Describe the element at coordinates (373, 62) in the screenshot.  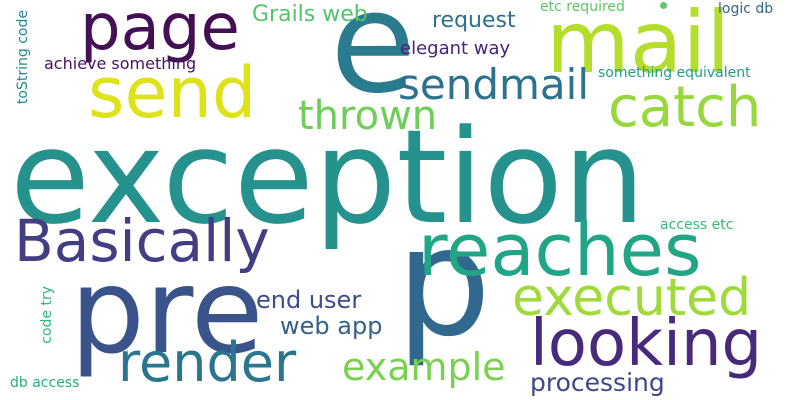
I see `word-e: e` at that location.